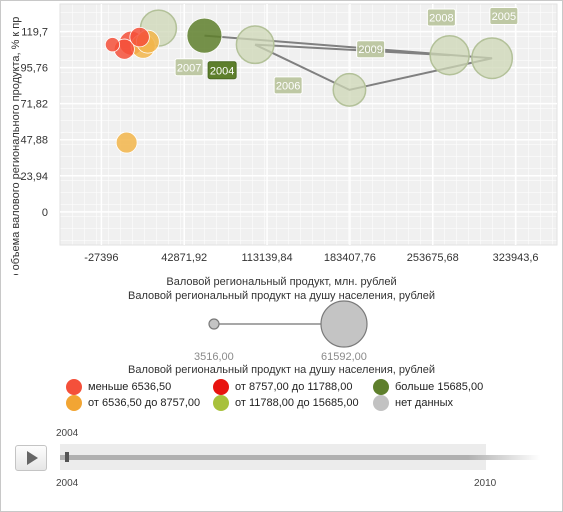 The width and height of the screenshot is (563, 512). I want to click on x-tick-label: 253675,68, so click(433, 258).